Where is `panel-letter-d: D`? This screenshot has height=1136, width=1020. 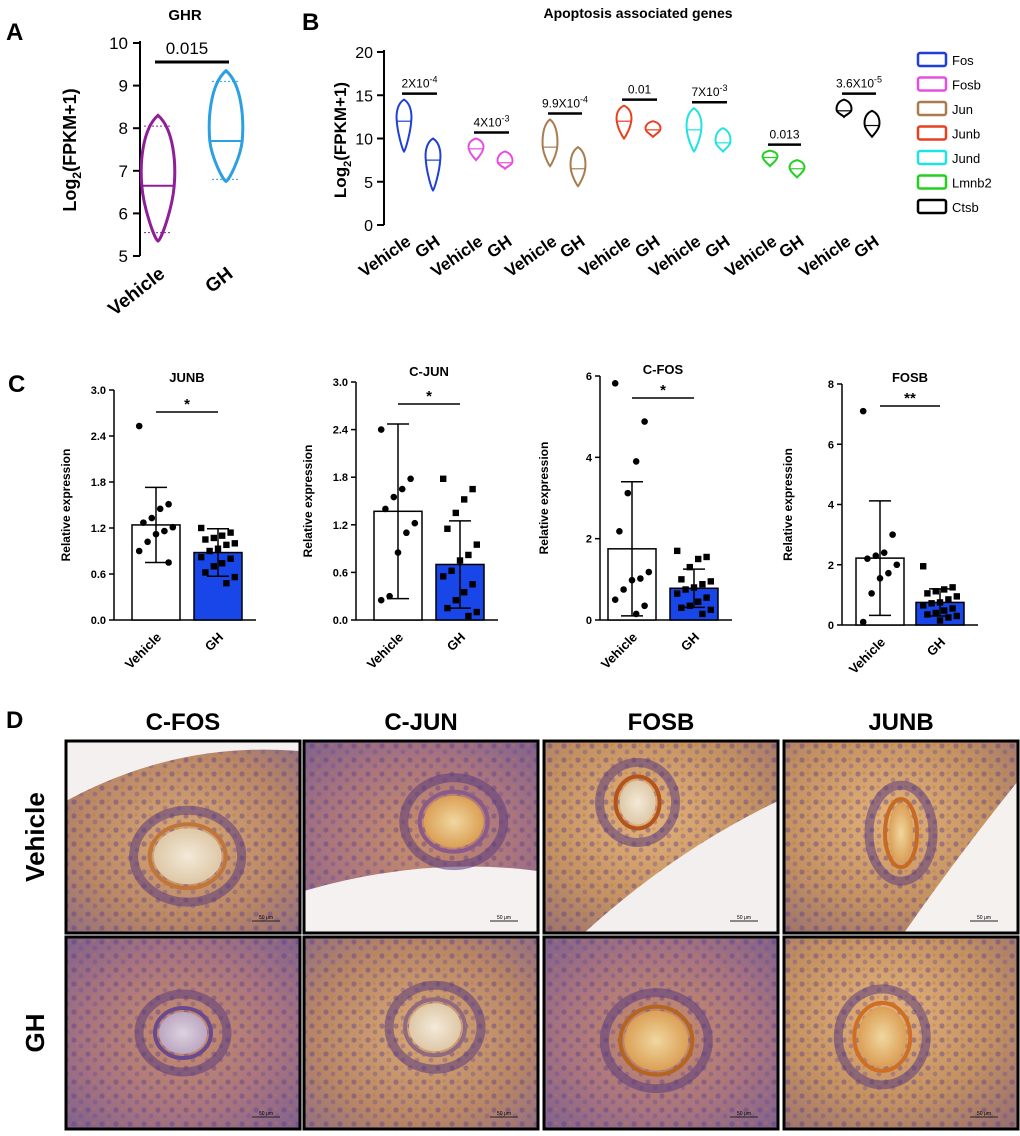 panel-letter-d: D is located at coordinates (14, 720).